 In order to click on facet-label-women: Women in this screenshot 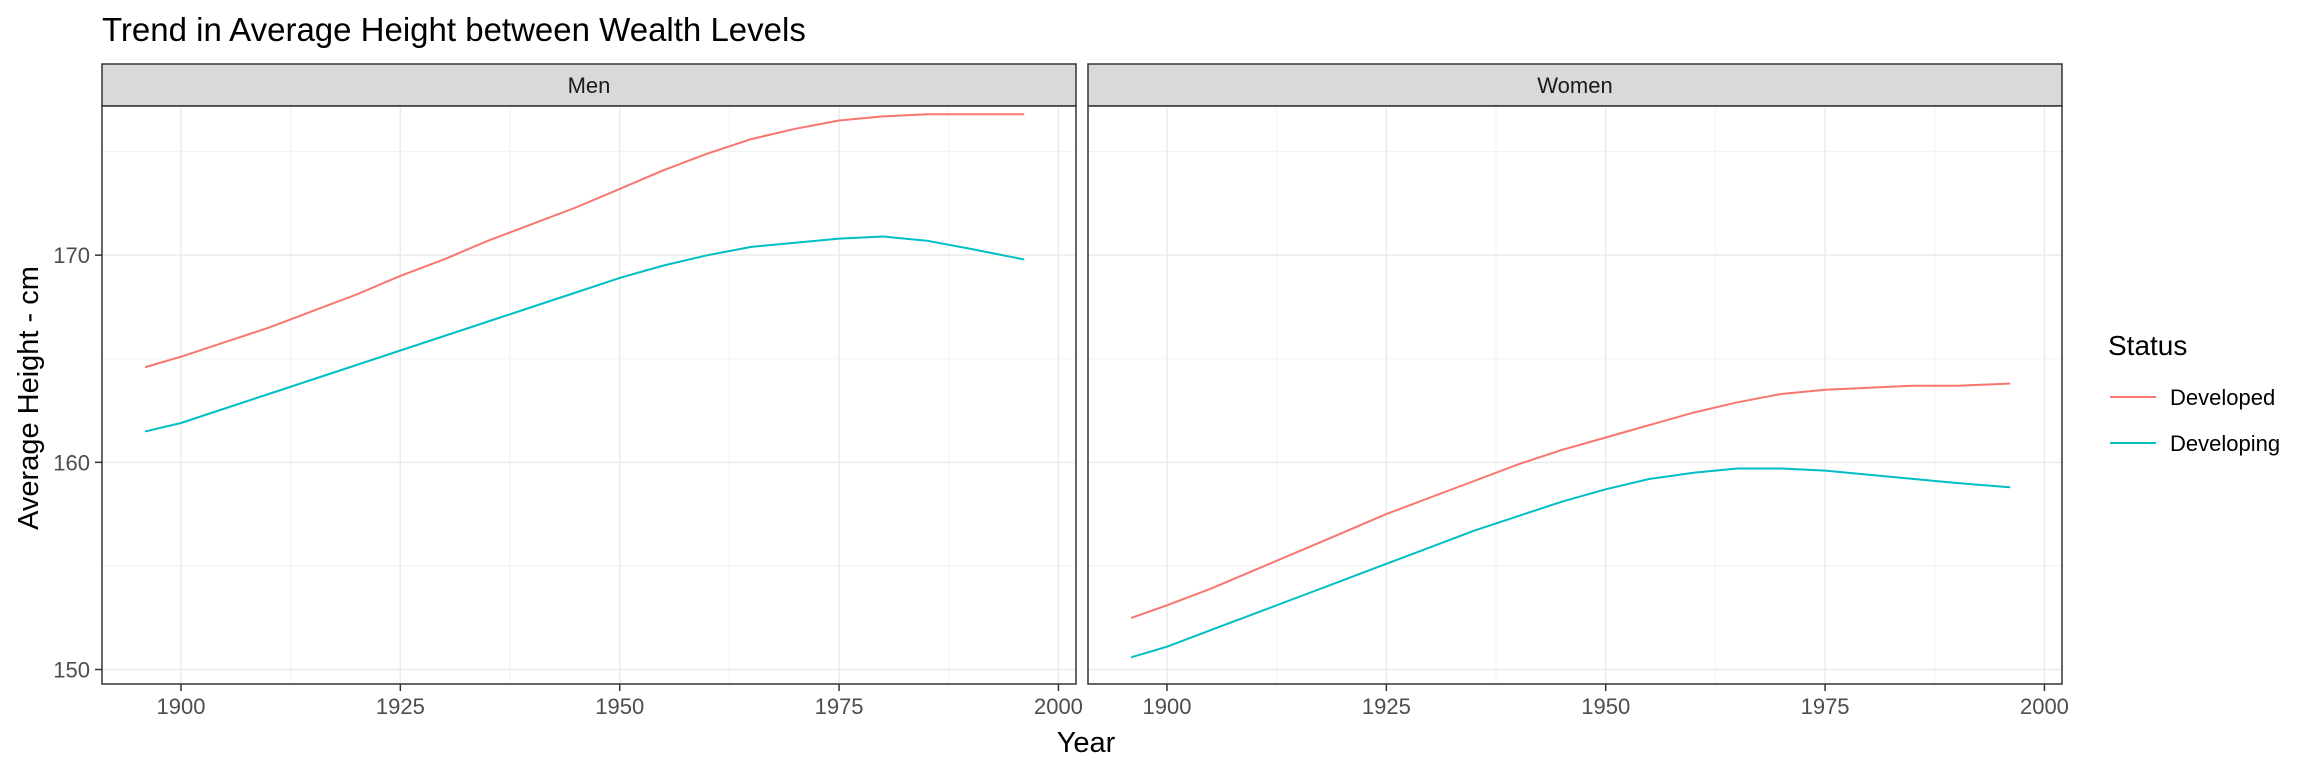, I will do `click(1574, 85)`.